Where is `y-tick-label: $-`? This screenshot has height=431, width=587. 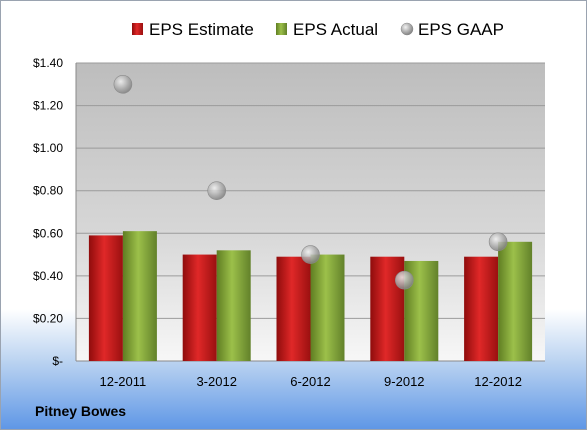
y-tick-label: $- is located at coordinates (57, 361).